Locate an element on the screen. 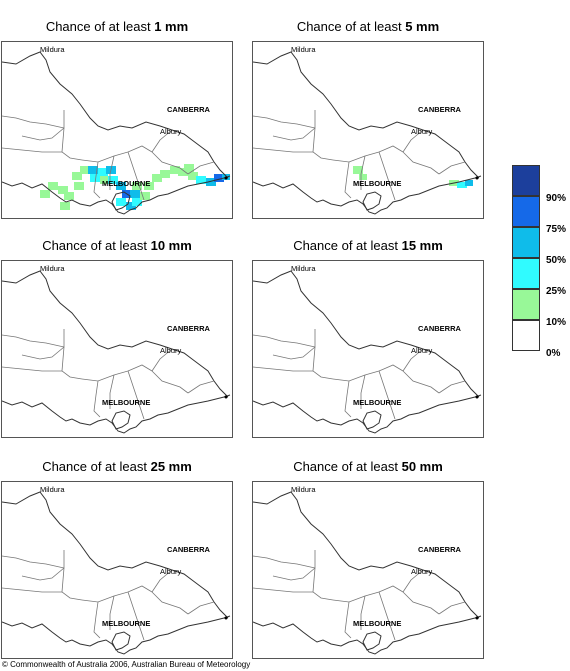  map-50mm: Mildura CANBERRA Albury MELBOURNE is located at coordinates (368, 570).